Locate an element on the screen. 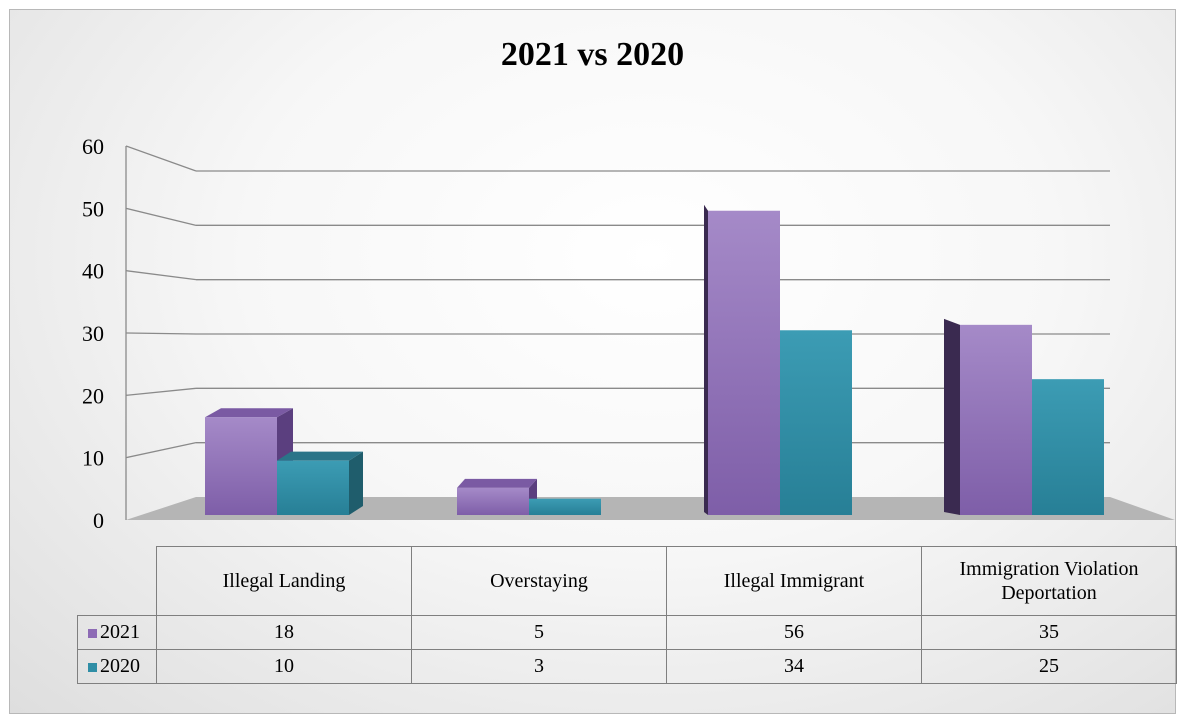 The image size is (1185, 724). category-label: Illegal Landing is located at coordinates (284, 581).